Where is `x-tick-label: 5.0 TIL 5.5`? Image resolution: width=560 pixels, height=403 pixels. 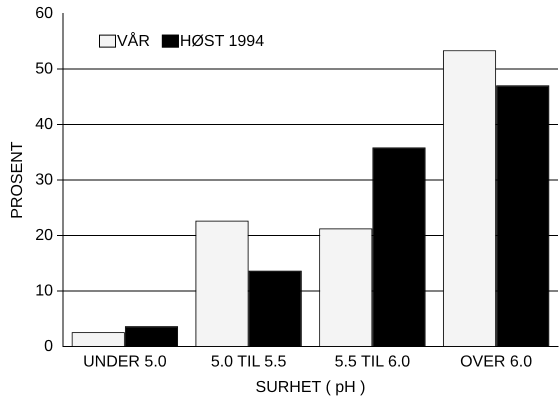 x-tick-label: 5.0 TIL 5.5 is located at coordinates (248, 362).